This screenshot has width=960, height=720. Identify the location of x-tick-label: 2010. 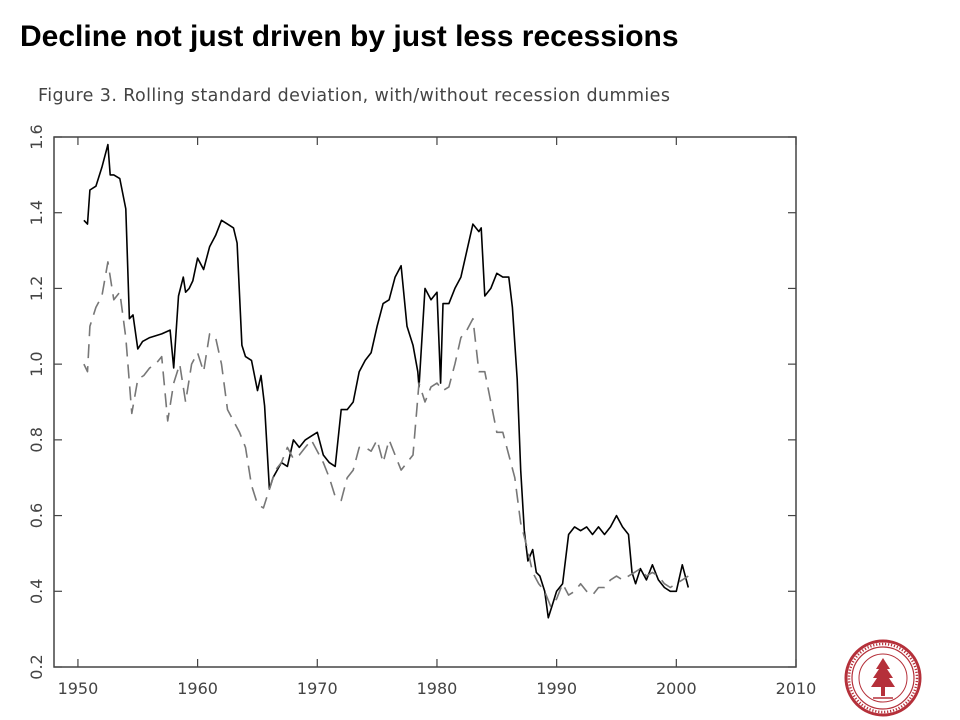
(796, 688).